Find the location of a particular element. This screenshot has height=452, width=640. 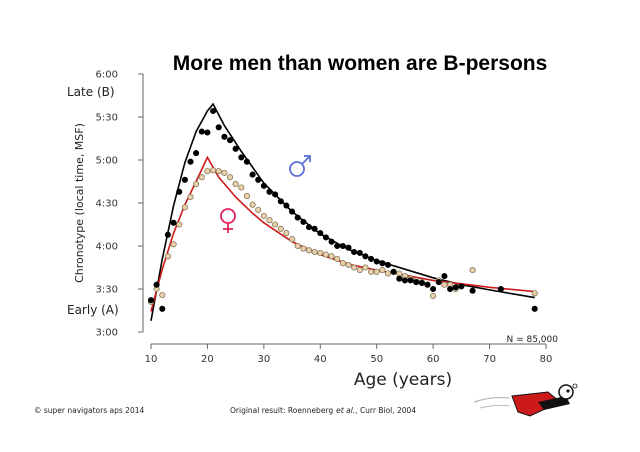

citation-prefix: Original result: Roenneberg is located at coordinates (281, 410).